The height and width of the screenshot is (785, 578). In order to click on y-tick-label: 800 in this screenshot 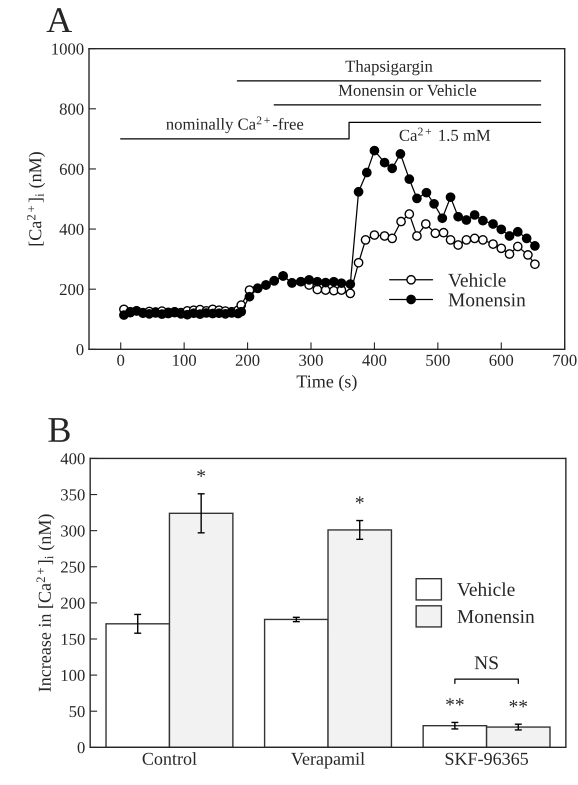, I will do `click(72, 109)`.